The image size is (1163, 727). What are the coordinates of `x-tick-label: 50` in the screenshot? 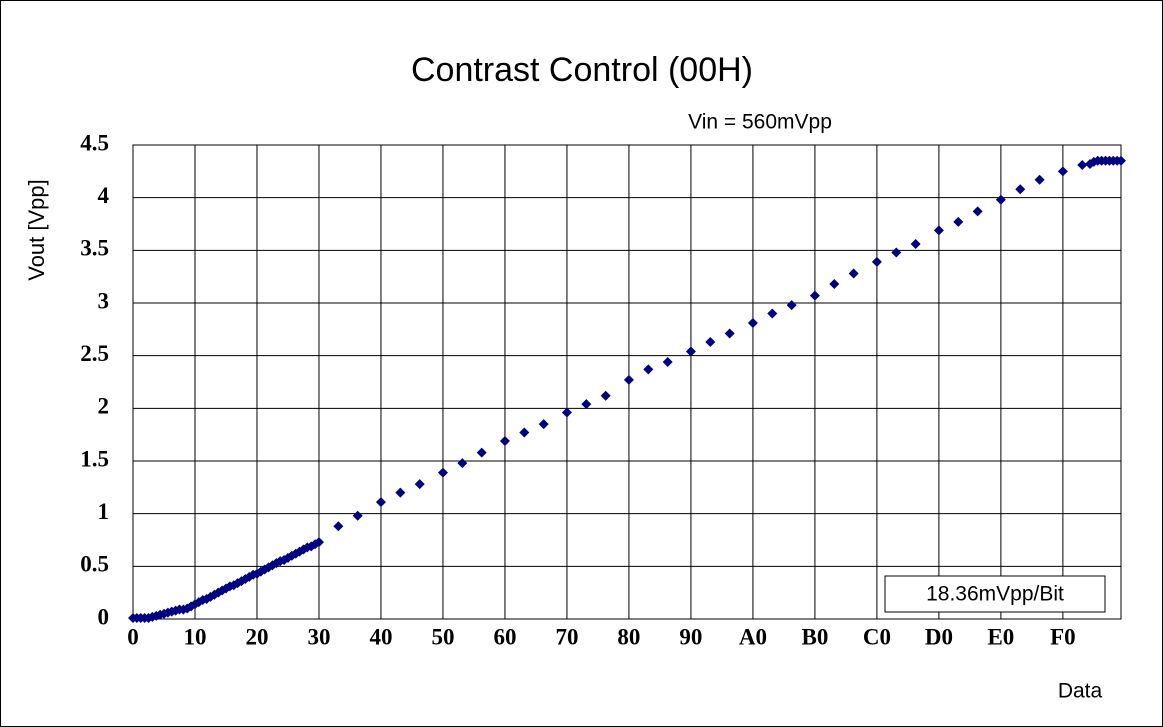 It's located at (442, 636).